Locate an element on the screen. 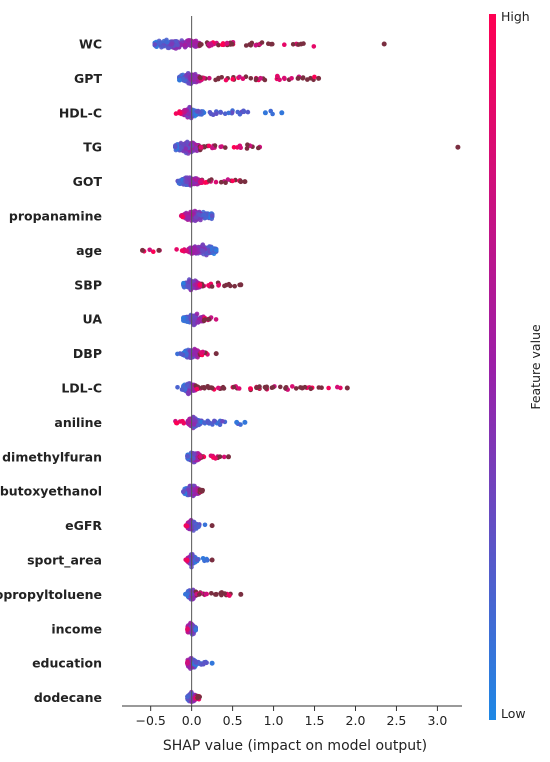 The image size is (550, 762). feature-row-education is located at coordinates (200, 663).